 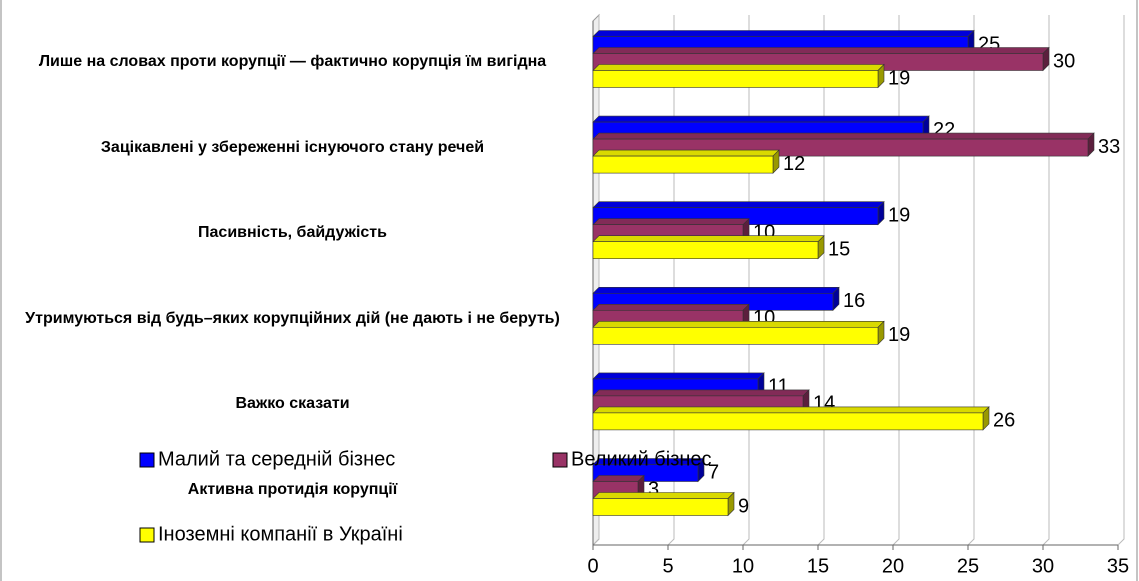 I want to click on category-label: Пасивність, байдужість, so click(x=292, y=233).